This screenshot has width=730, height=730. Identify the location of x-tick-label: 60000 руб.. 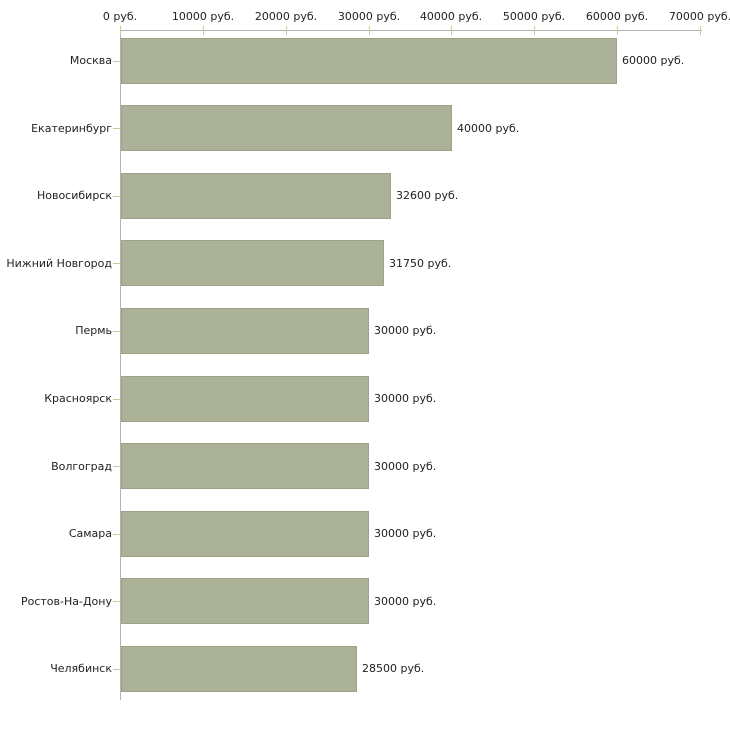
(617, 16).